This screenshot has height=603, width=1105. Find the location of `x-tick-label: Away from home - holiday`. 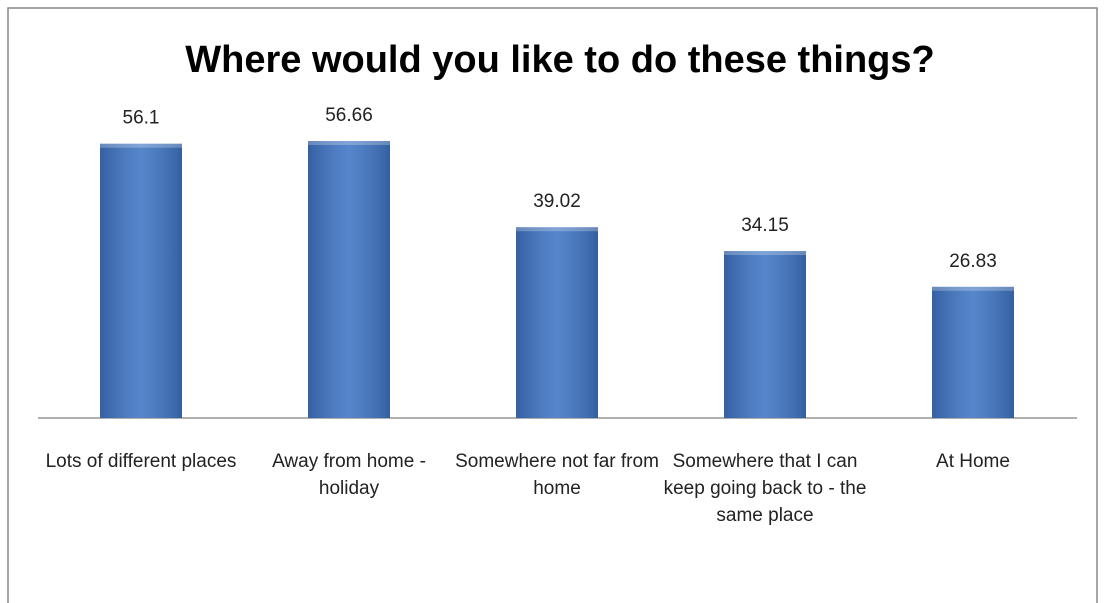

x-tick-label: Away from home - holiday is located at coordinates (349, 475).